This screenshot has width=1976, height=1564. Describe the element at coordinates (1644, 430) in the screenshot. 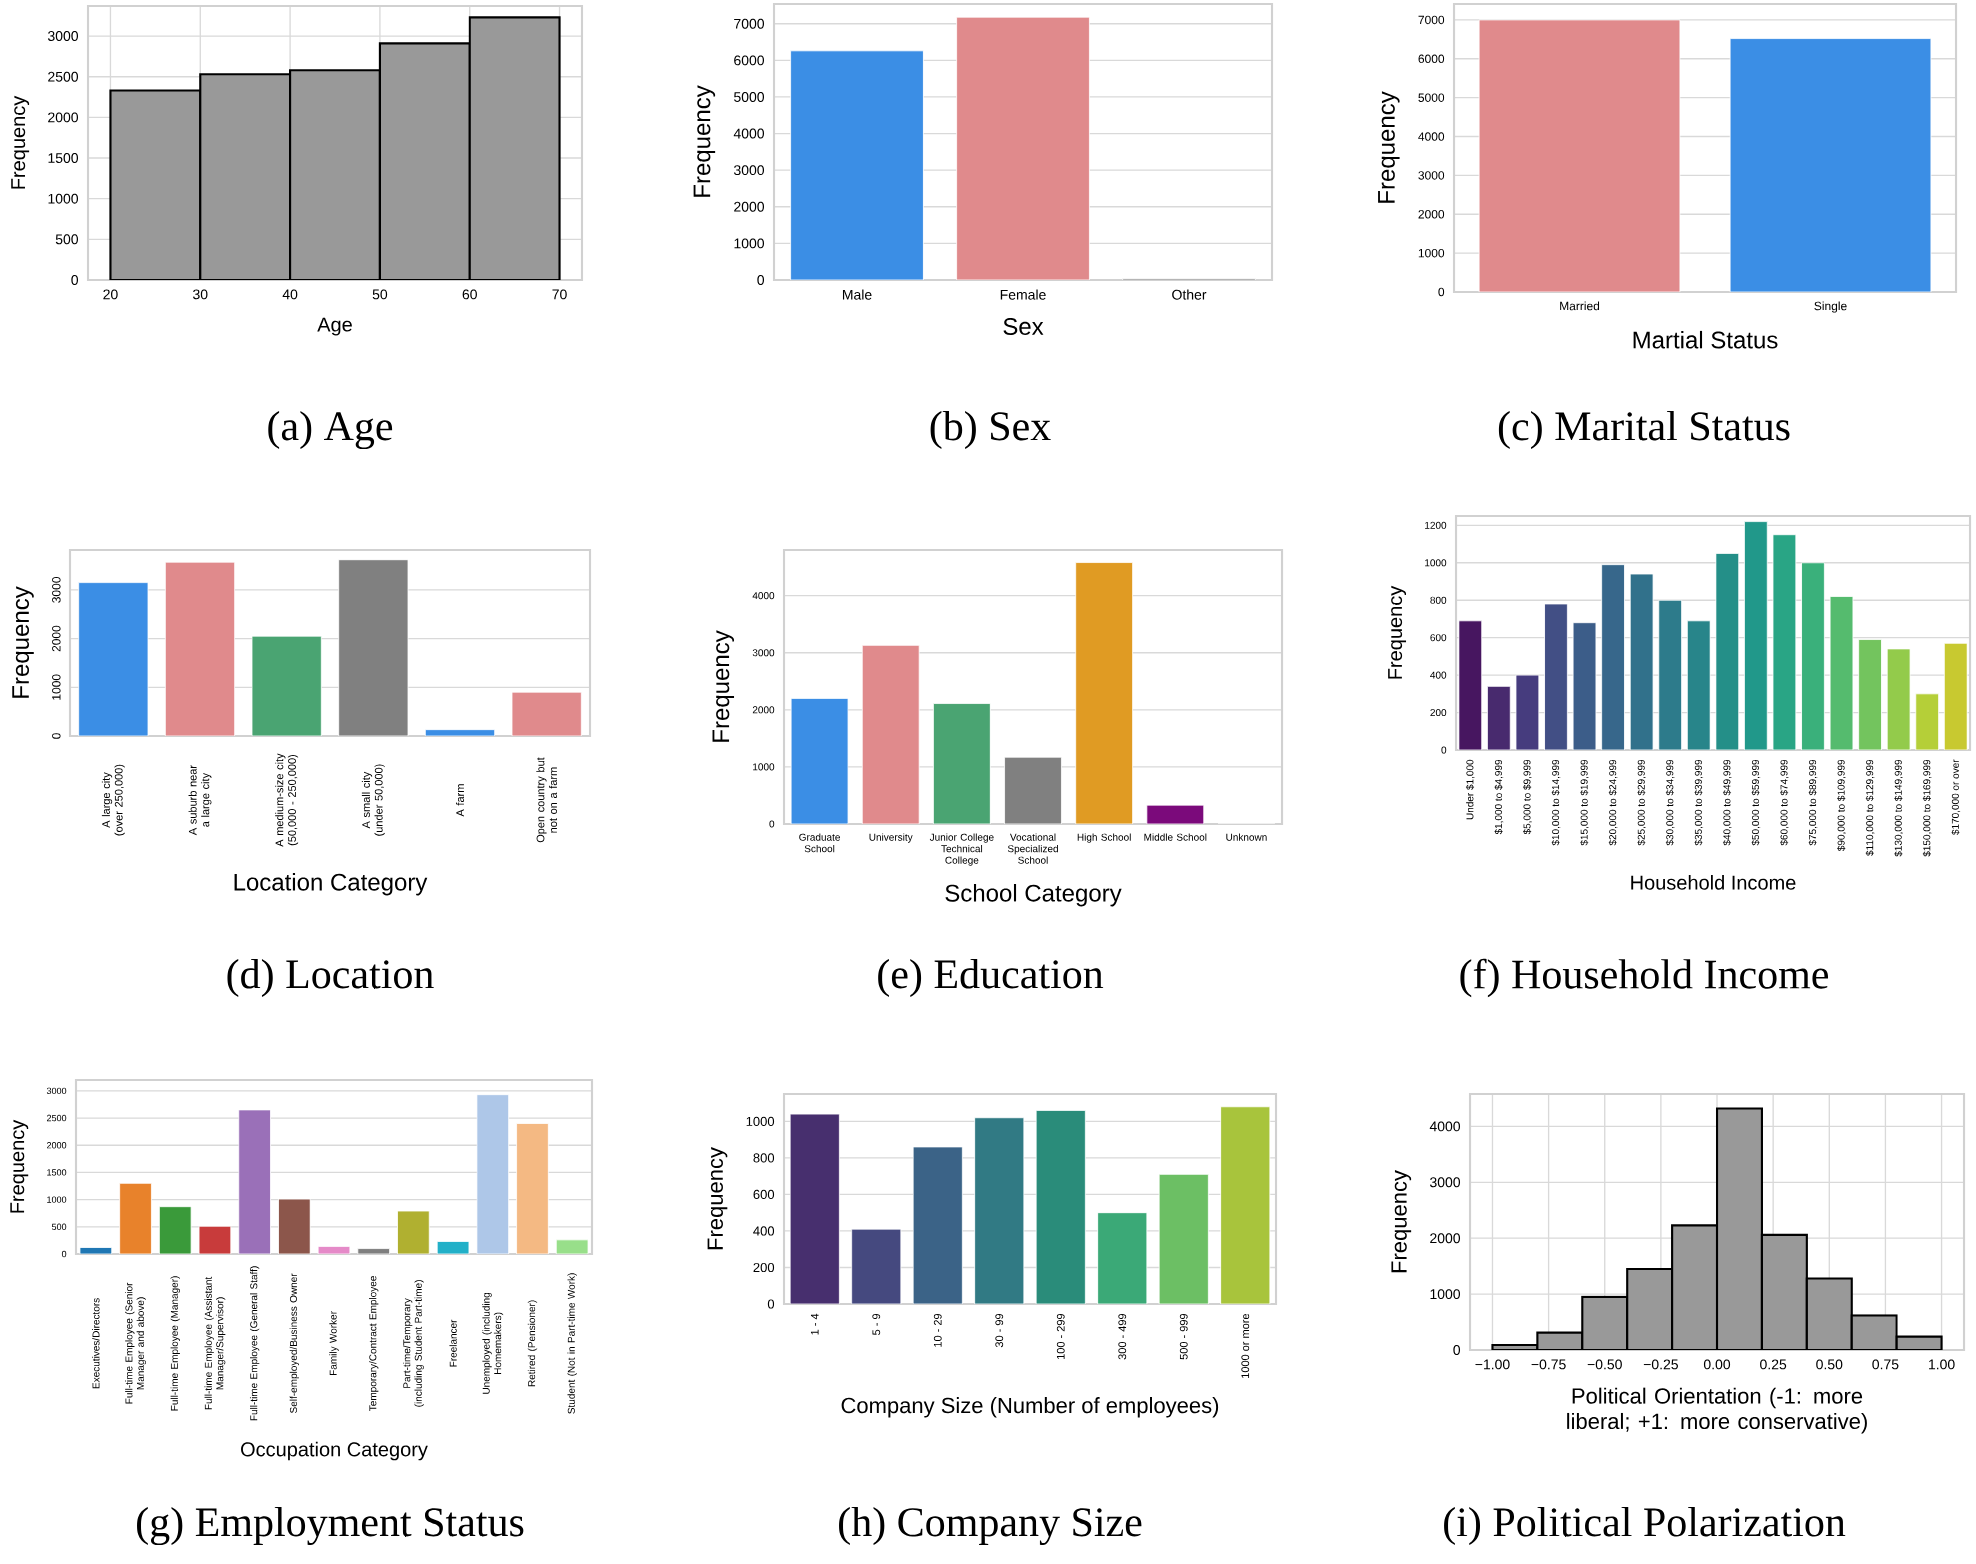

I see `text: (c) Marital Status` at that location.